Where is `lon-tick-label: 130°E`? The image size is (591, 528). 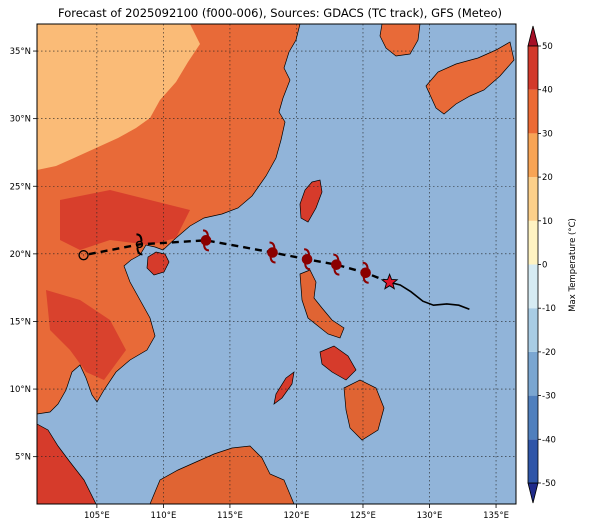
lon-tick-label: 130°E is located at coordinates (430, 516).